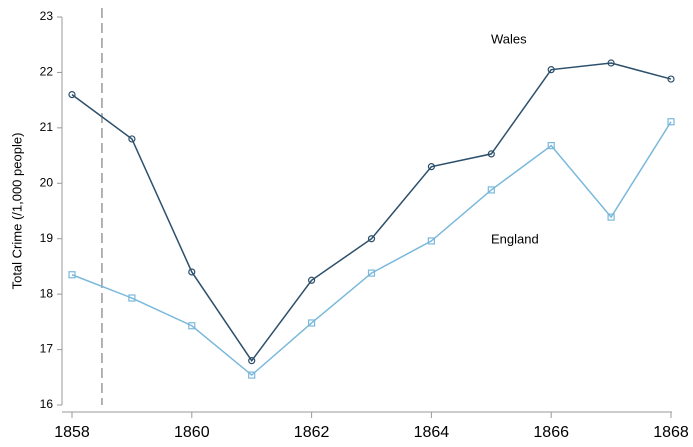 The width and height of the screenshot is (693, 447). I want to click on x-tick-label: 1858, so click(72, 432).